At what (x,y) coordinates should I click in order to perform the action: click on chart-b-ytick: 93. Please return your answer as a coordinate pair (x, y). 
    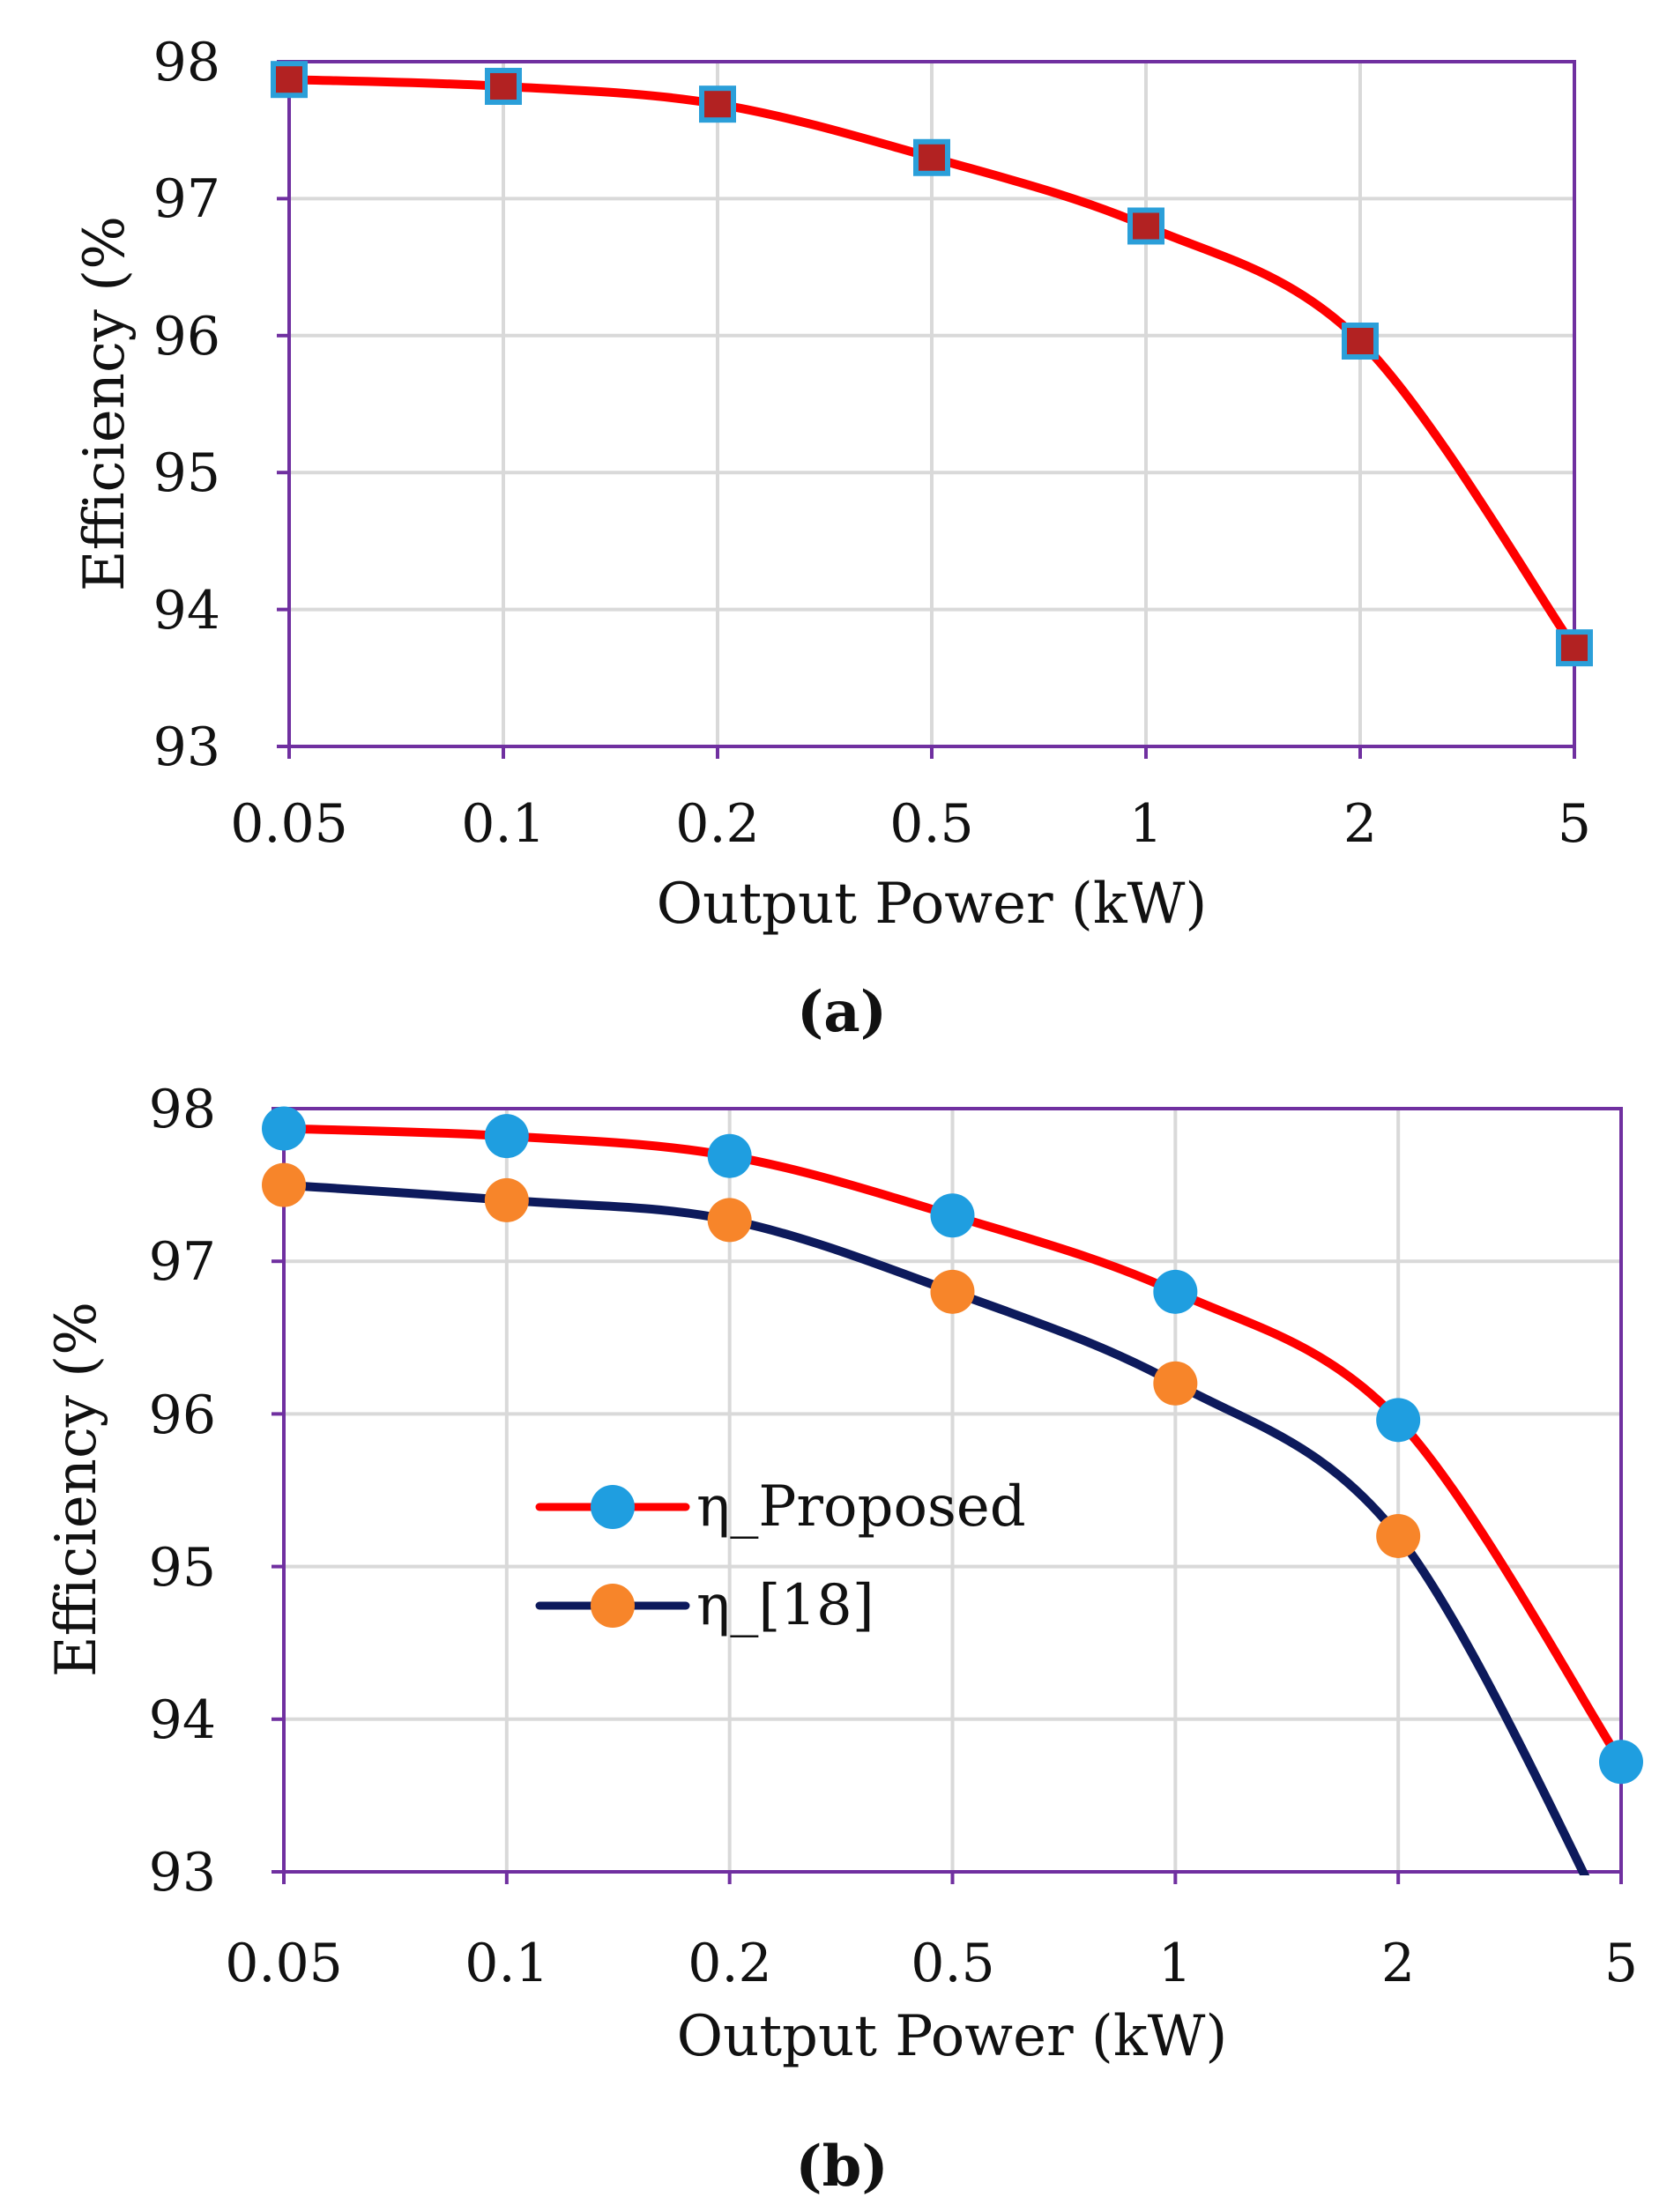
    Looking at the image, I should click on (183, 1873).